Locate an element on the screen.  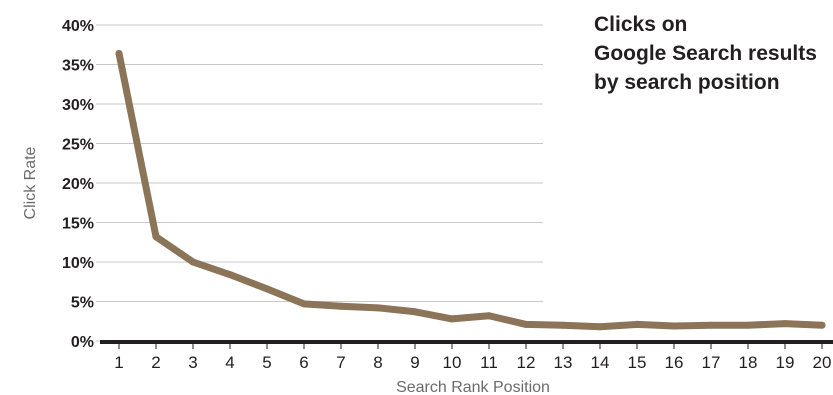
y-tick-label: 15% is located at coordinates (78, 224).